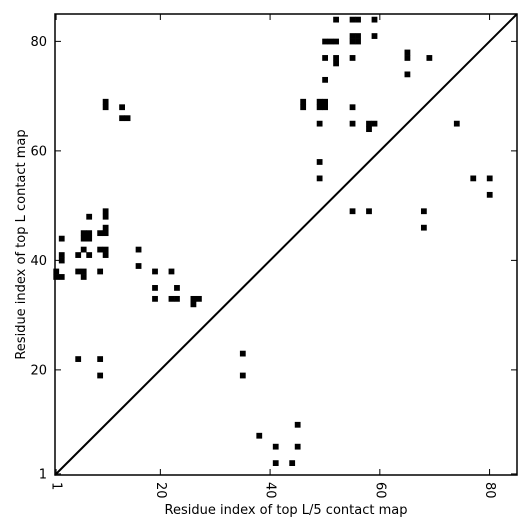 This screenshot has width=531, height=531. Describe the element at coordinates (38, 42) in the screenshot. I see `y-tick-label-4: 80` at that location.